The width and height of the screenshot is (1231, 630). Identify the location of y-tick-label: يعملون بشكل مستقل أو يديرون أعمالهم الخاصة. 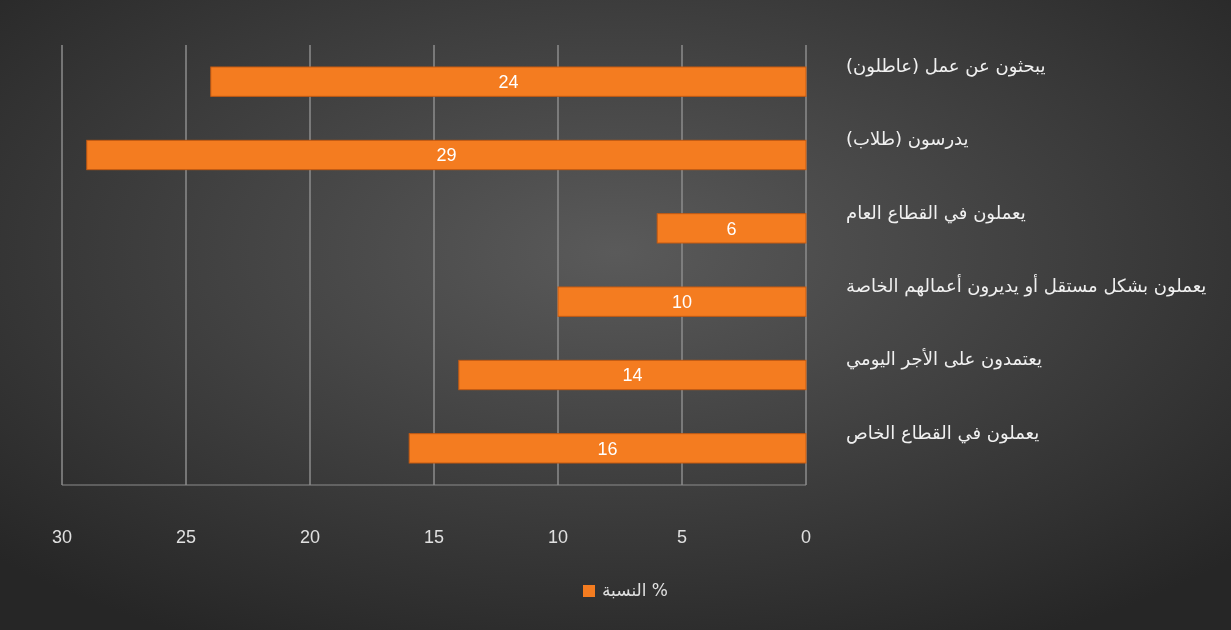
(1026, 285).